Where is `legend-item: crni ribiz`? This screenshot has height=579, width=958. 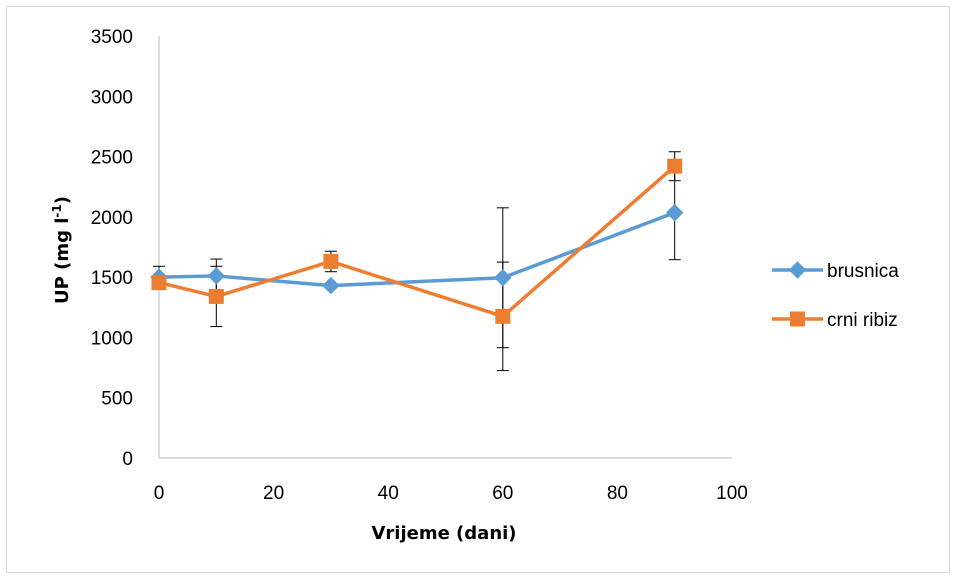
legend-item: crni ribiz is located at coordinates (835, 320).